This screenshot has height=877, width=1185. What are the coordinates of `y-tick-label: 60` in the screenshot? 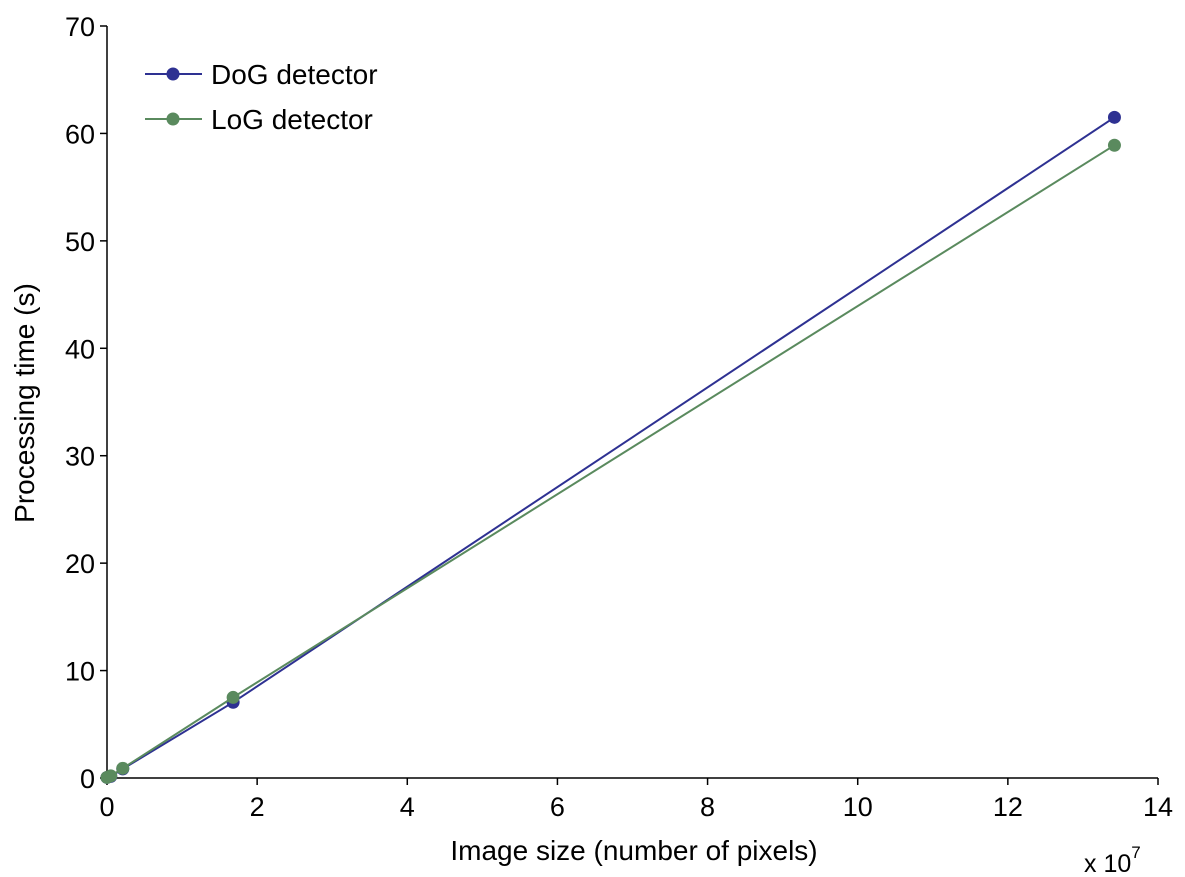 It's located at (80, 134).